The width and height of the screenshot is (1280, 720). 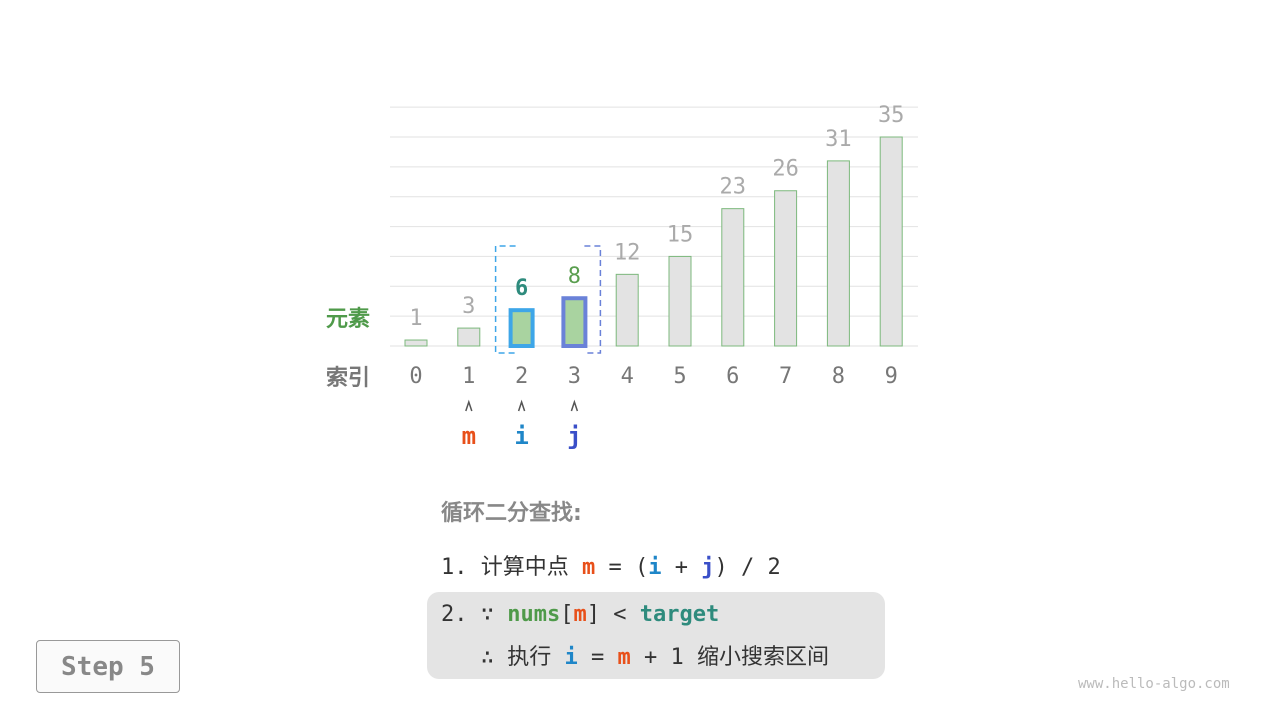 What do you see at coordinates (1154, 684) in the screenshot?
I see `watermark: www.hello-algo.com` at bounding box center [1154, 684].